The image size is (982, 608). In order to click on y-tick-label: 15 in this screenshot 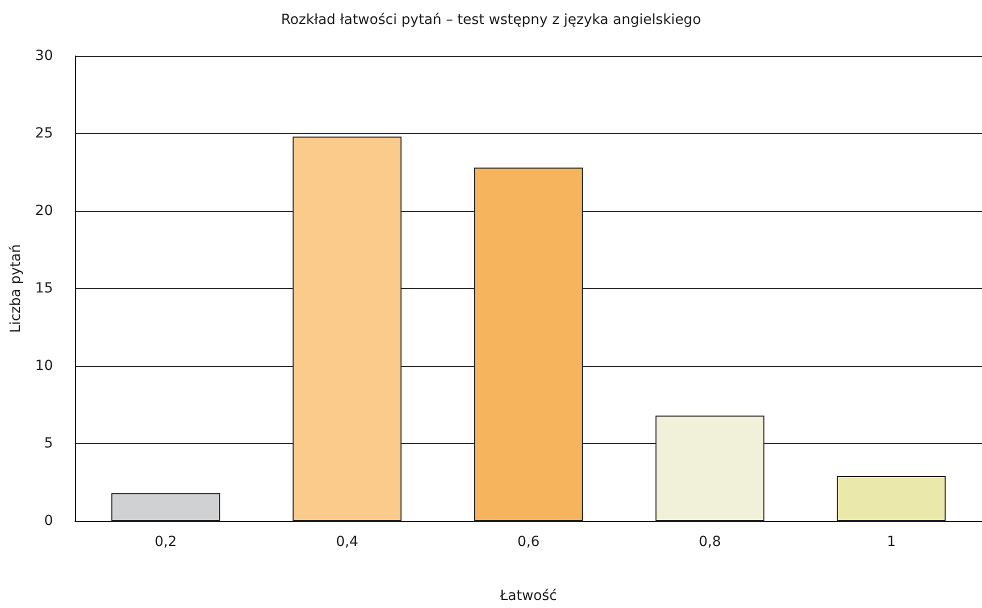, I will do `click(44, 288)`.